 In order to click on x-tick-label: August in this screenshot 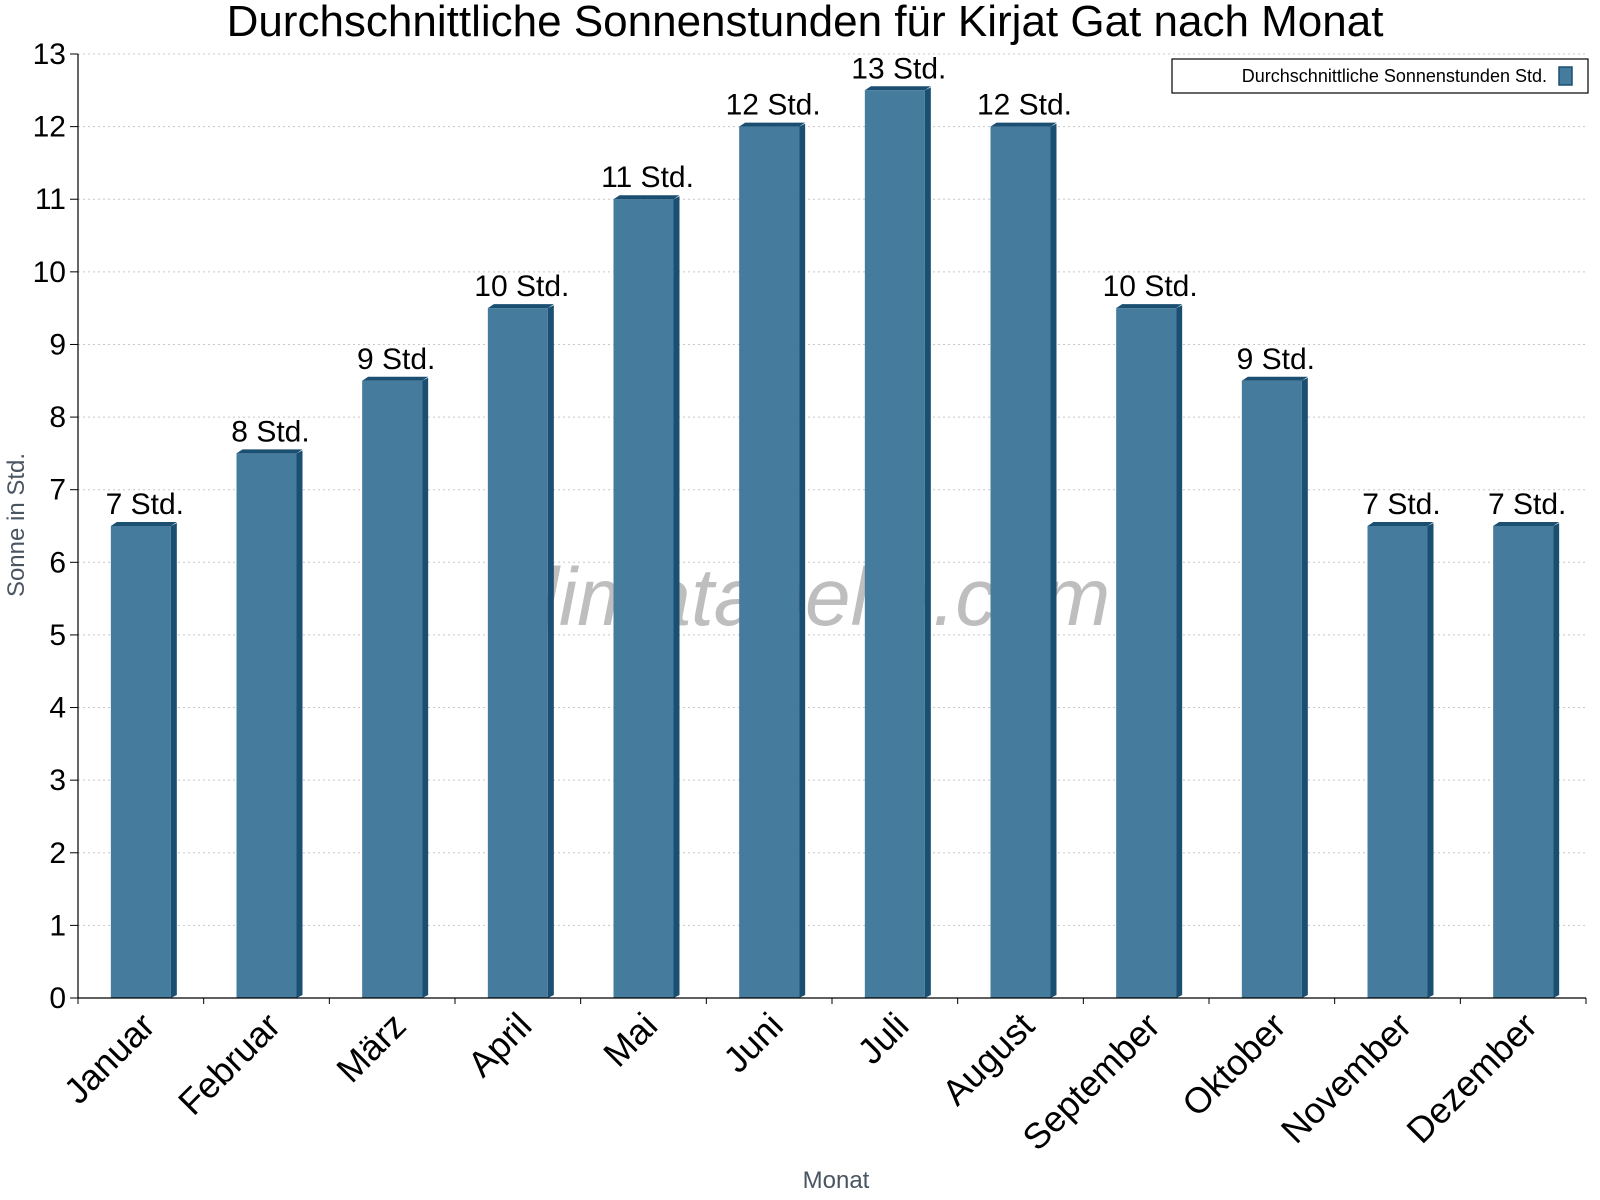, I will do `click(988, 1059)`.